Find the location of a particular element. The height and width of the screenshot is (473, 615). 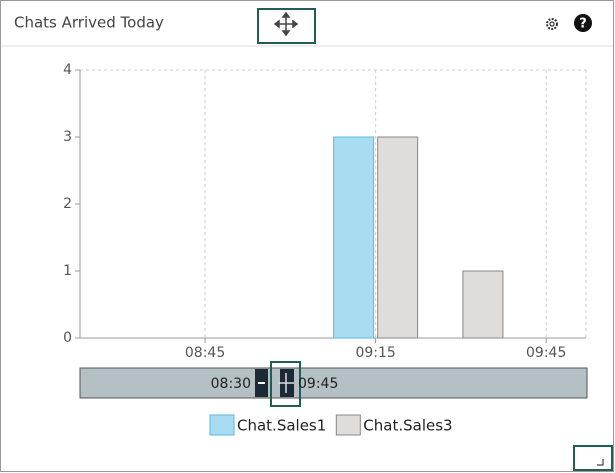

y-tick-label: 3 is located at coordinates (67, 137).